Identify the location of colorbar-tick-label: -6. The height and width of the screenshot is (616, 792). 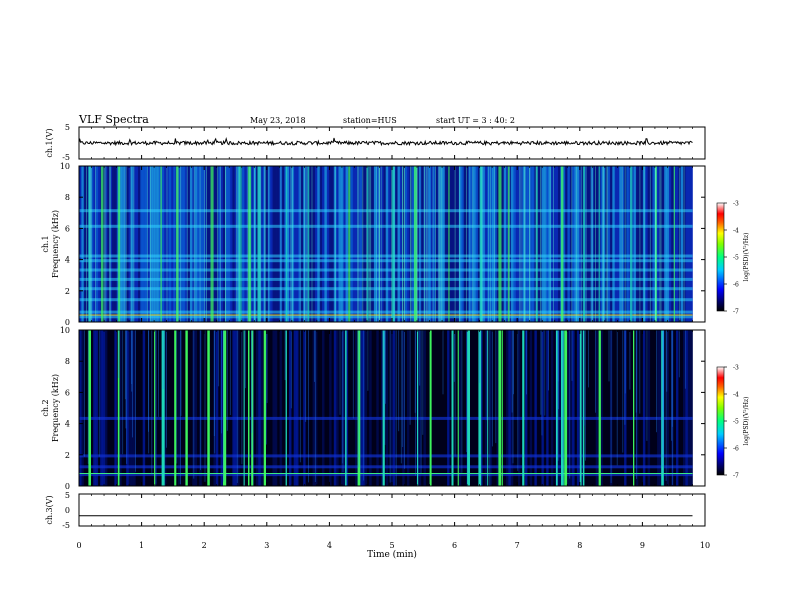
(736, 285).